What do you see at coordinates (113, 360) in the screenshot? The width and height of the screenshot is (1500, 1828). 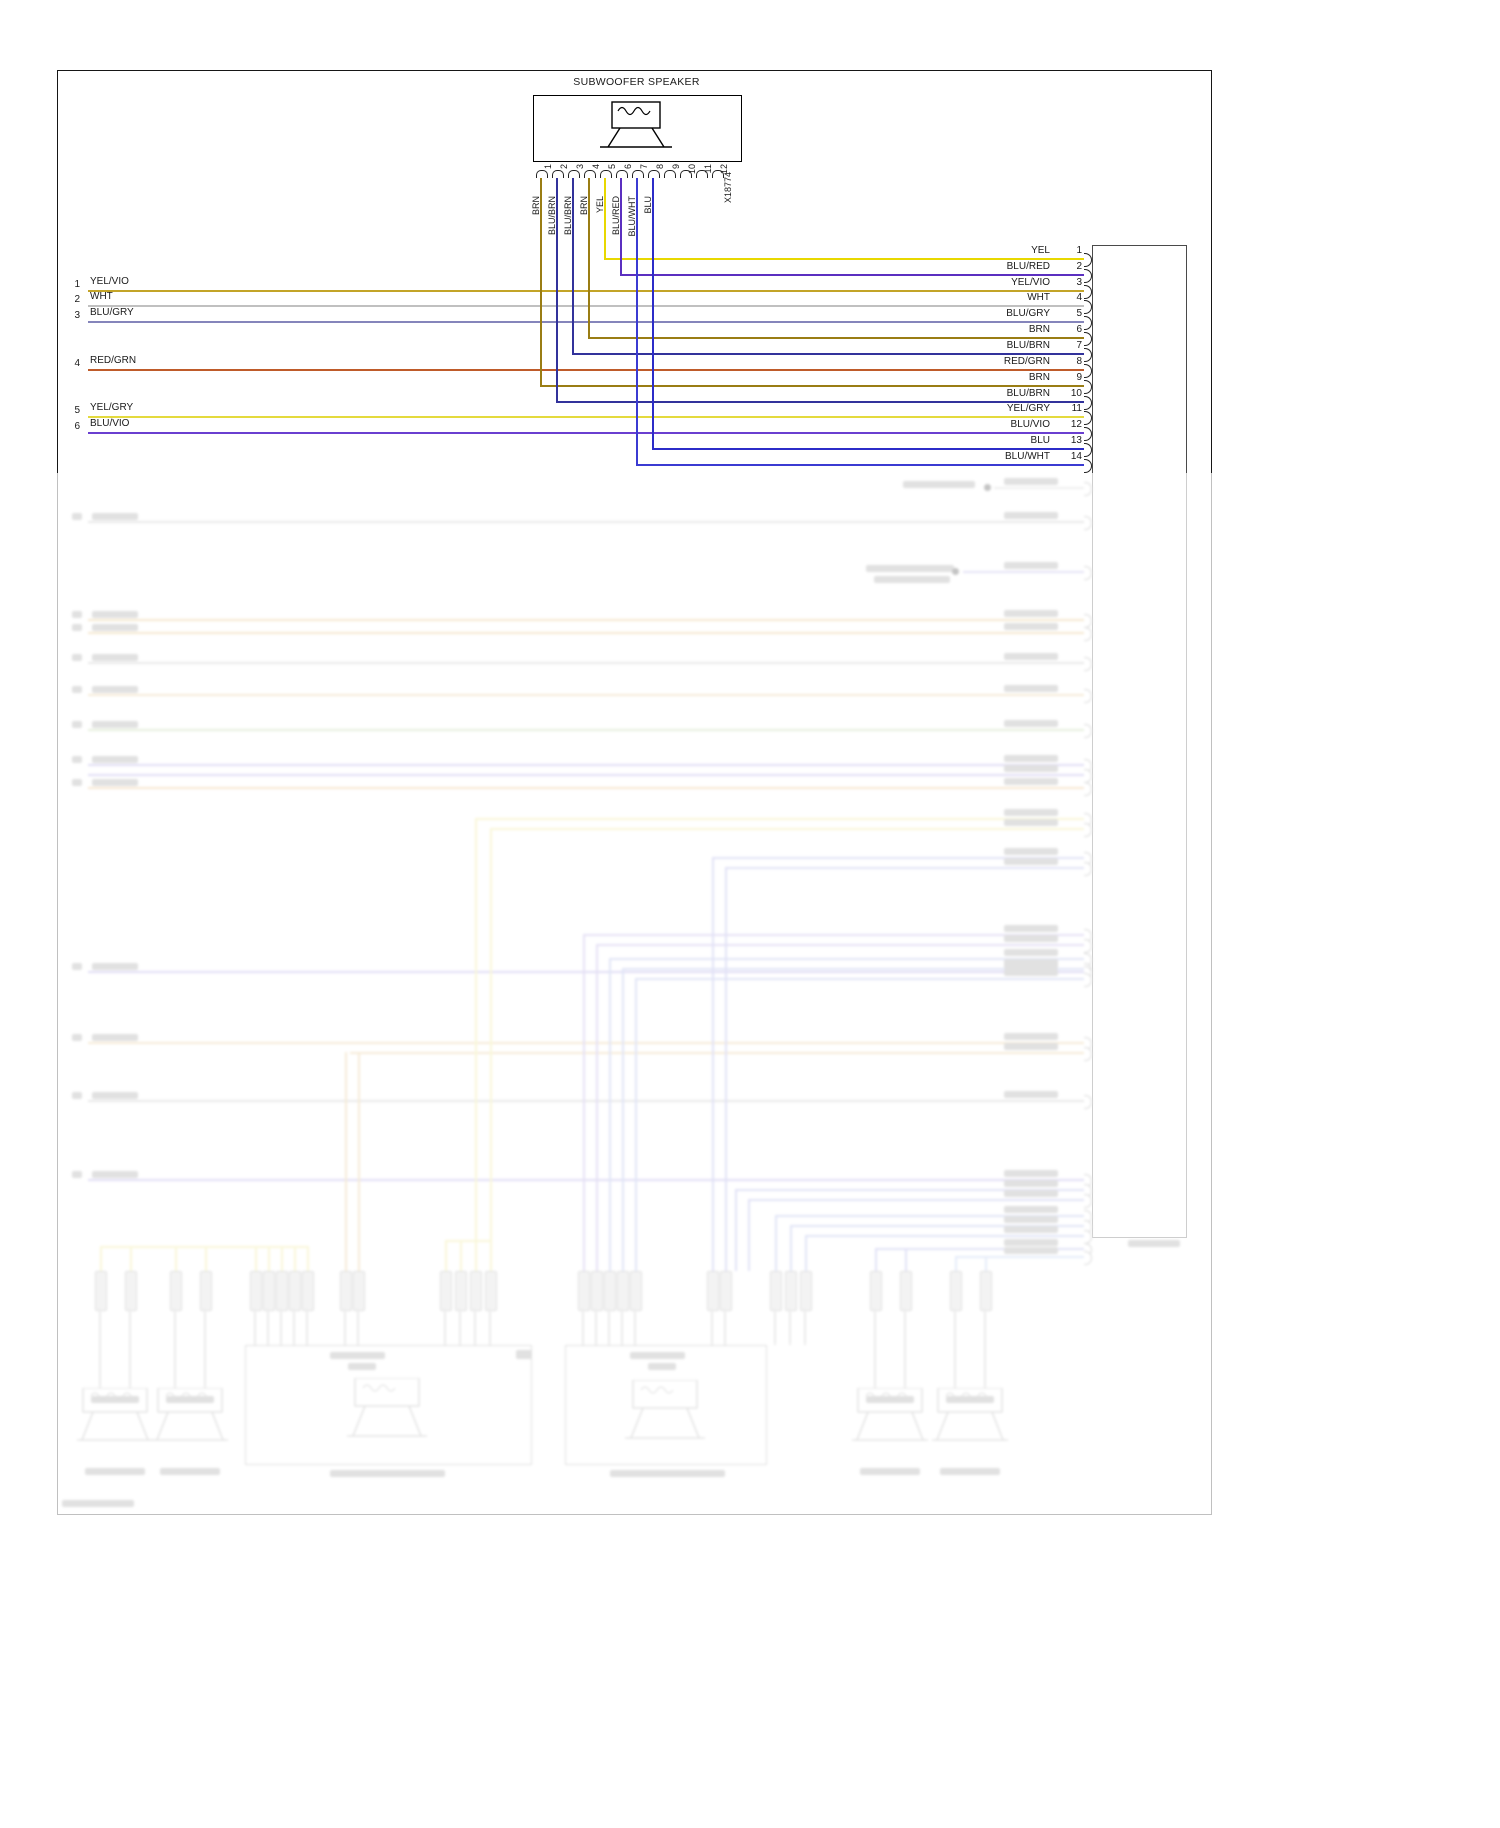 I see `left-wire-label: RED/GRN` at bounding box center [113, 360].